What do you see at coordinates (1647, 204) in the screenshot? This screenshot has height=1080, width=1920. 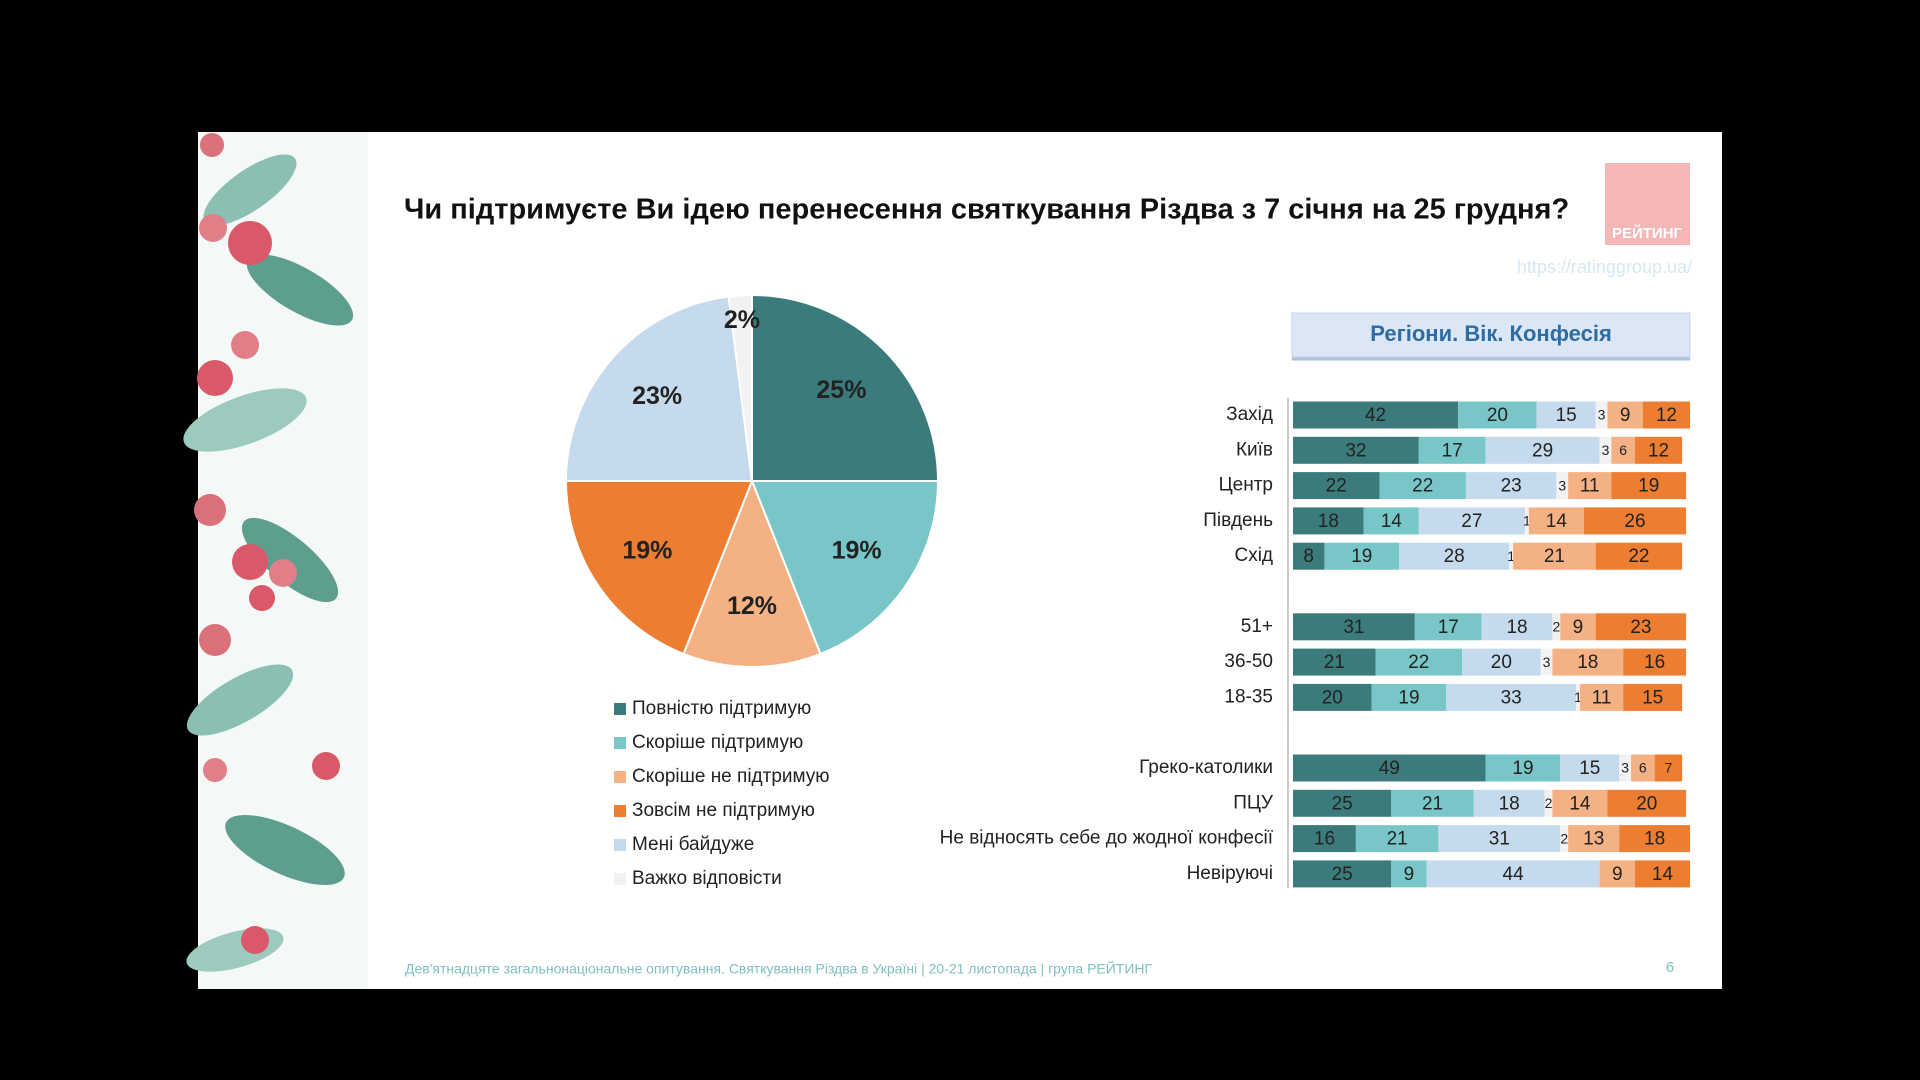 I see `logo-box` at bounding box center [1647, 204].